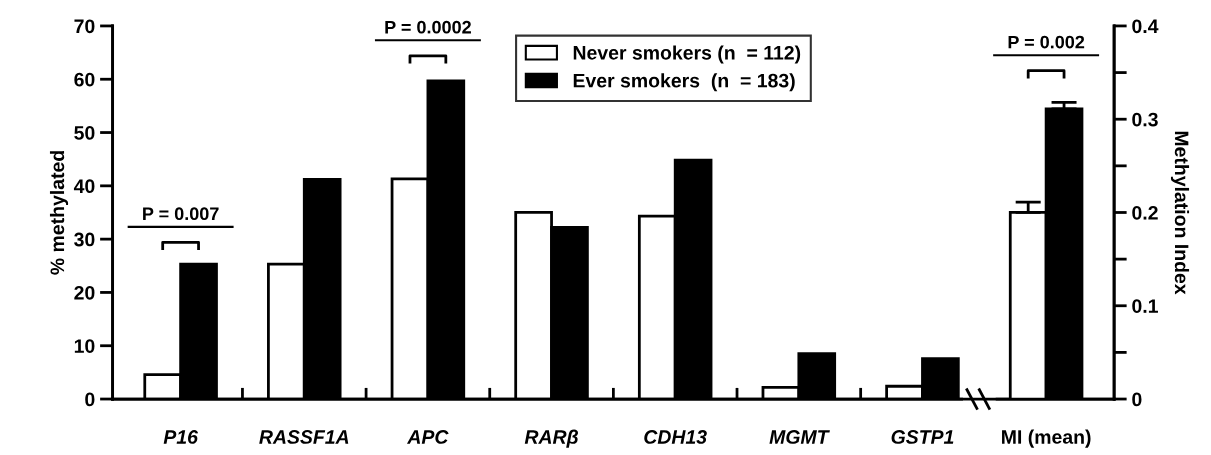 The height and width of the screenshot is (455, 1211). I want to click on x-tick-label: MI (mean), so click(1046, 438).